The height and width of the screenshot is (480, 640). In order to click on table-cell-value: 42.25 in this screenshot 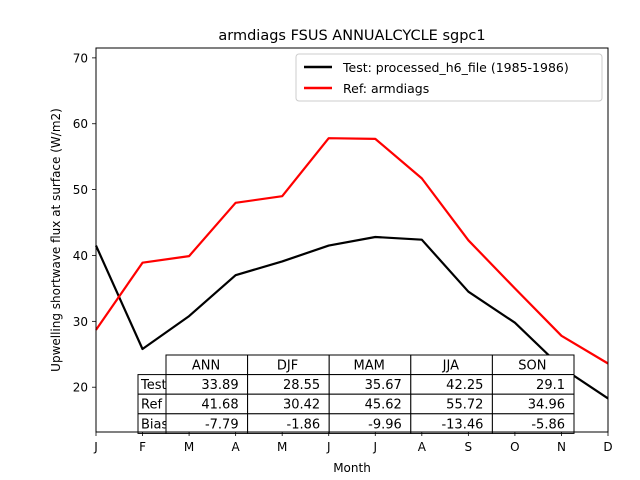, I will do `click(464, 385)`.